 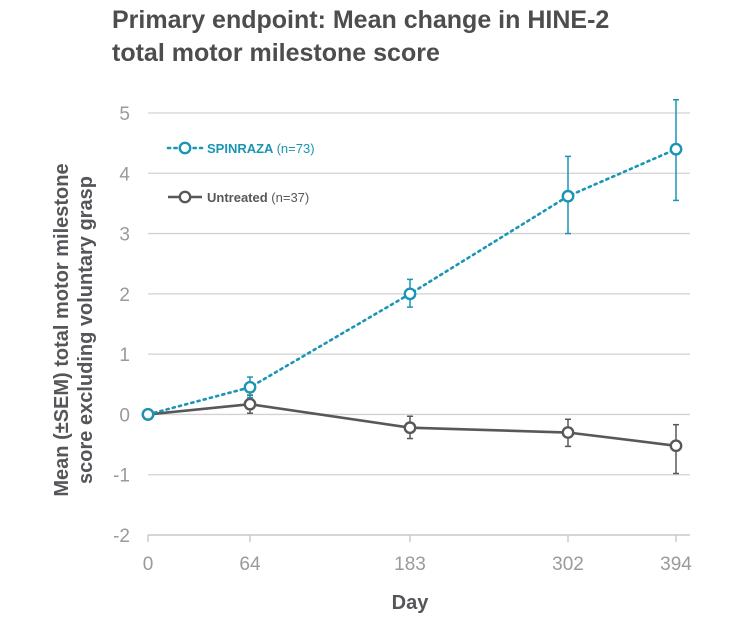 What do you see at coordinates (86, 330) in the screenshot?
I see `y-axis-label-line2: score excluding voluntary grasp` at bounding box center [86, 330].